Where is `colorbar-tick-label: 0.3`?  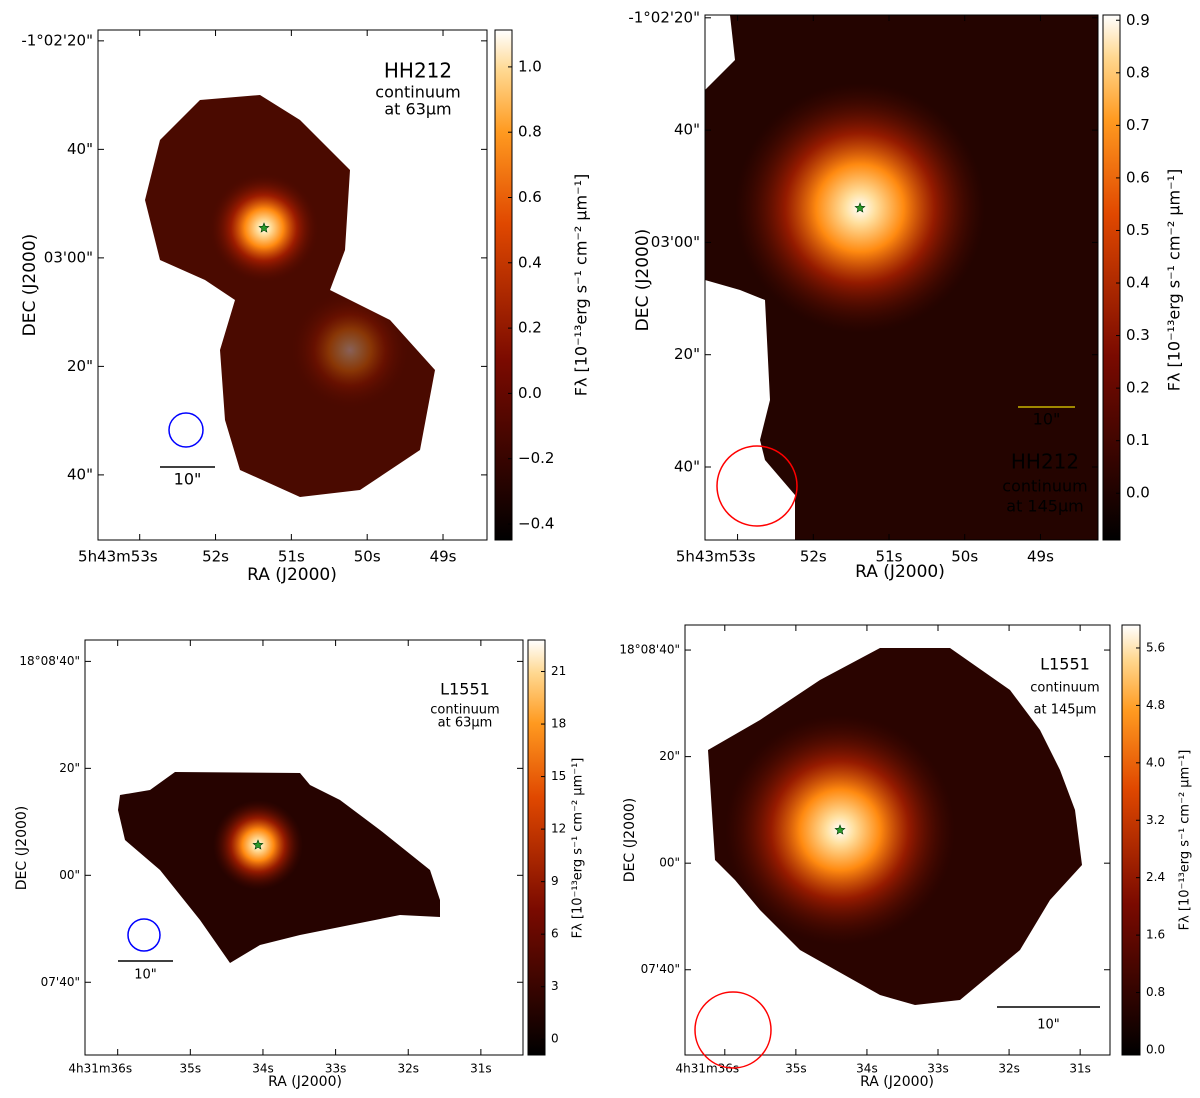 colorbar-tick-label: 0.3 is located at coordinates (1138, 335).